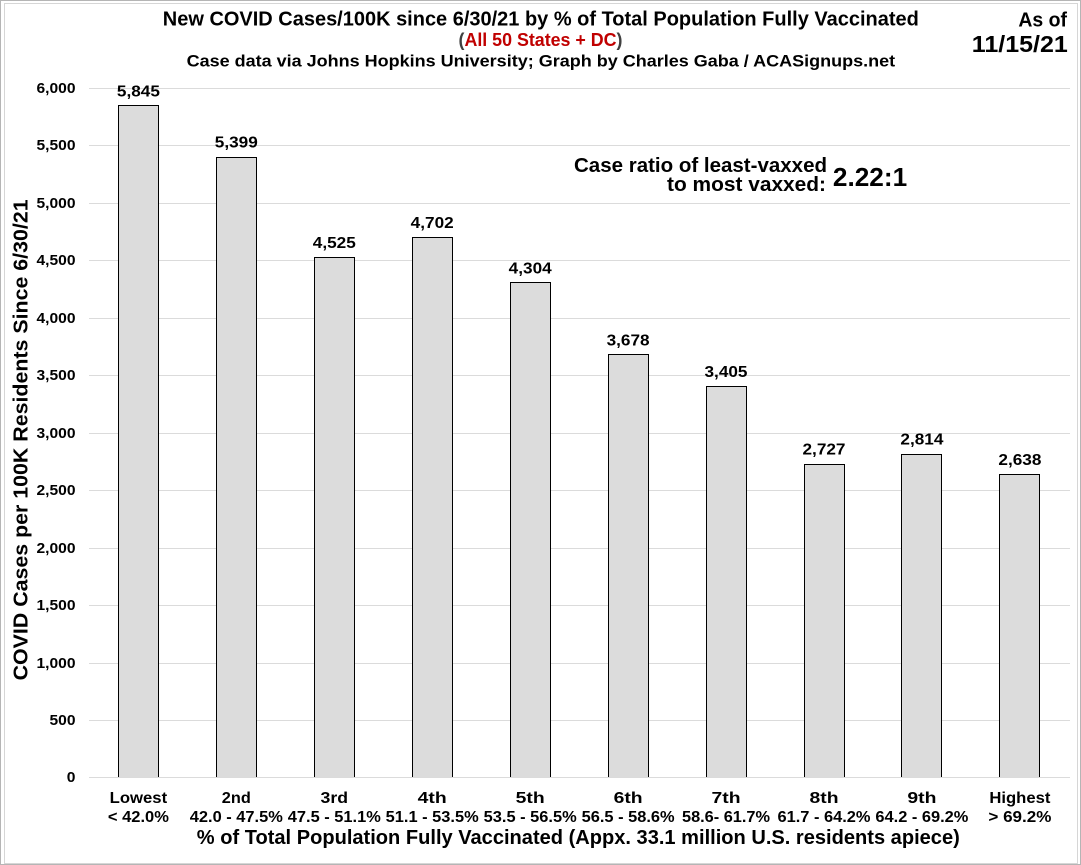 The height and width of the screenshot is (865, 1081). I want to click on svg-text: 2nd, so click(236, 798).